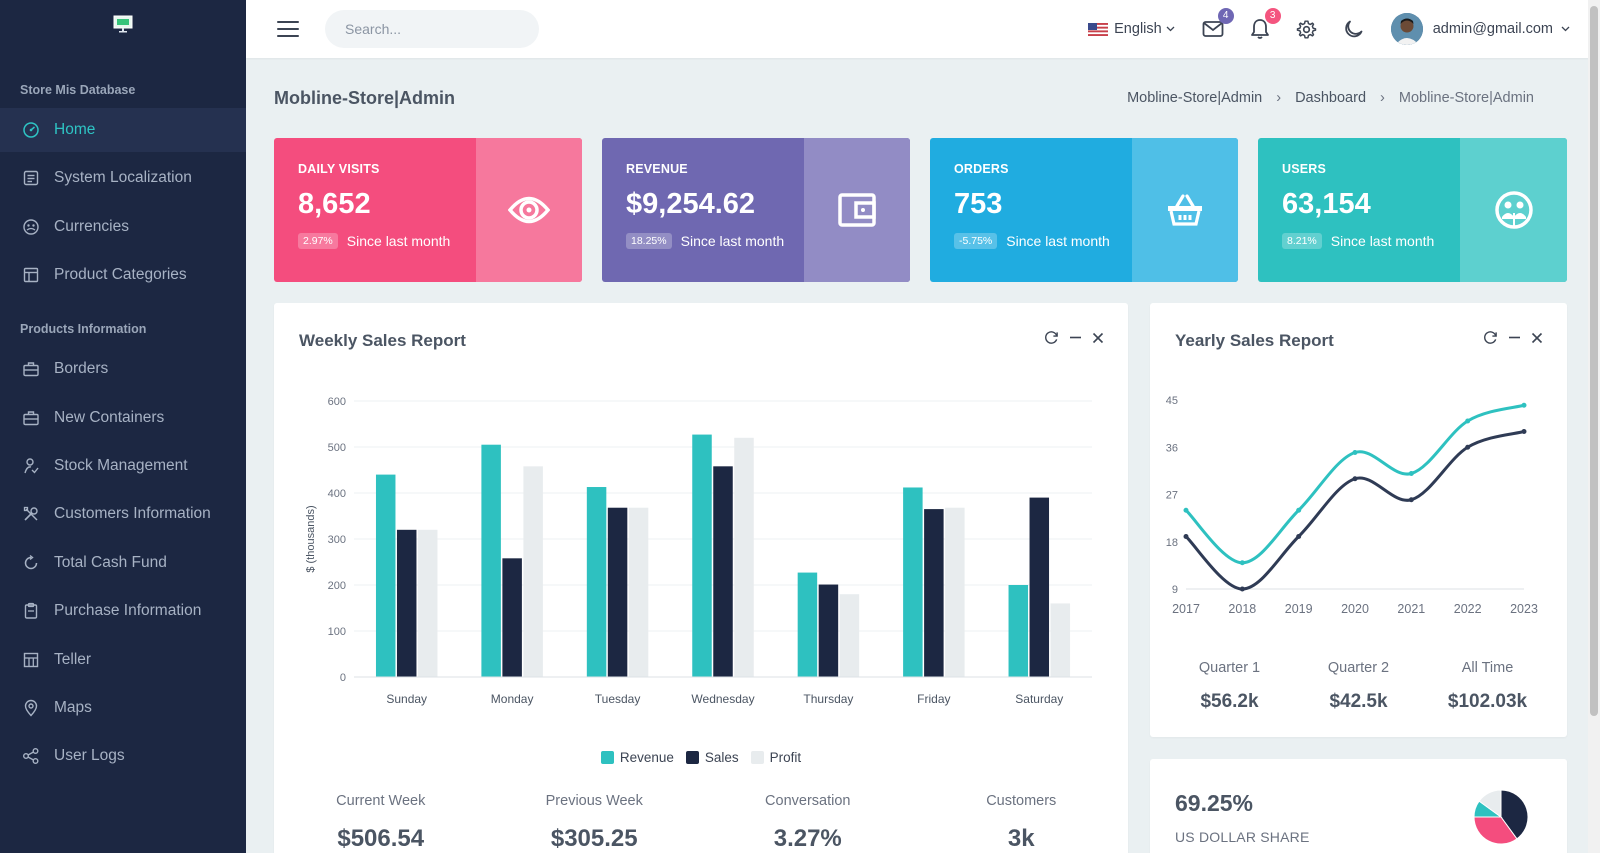  What do you see at coordinates (712, 757) in the screenshot?
I see `legend-item: Sales` at bounding box center [712, 757].